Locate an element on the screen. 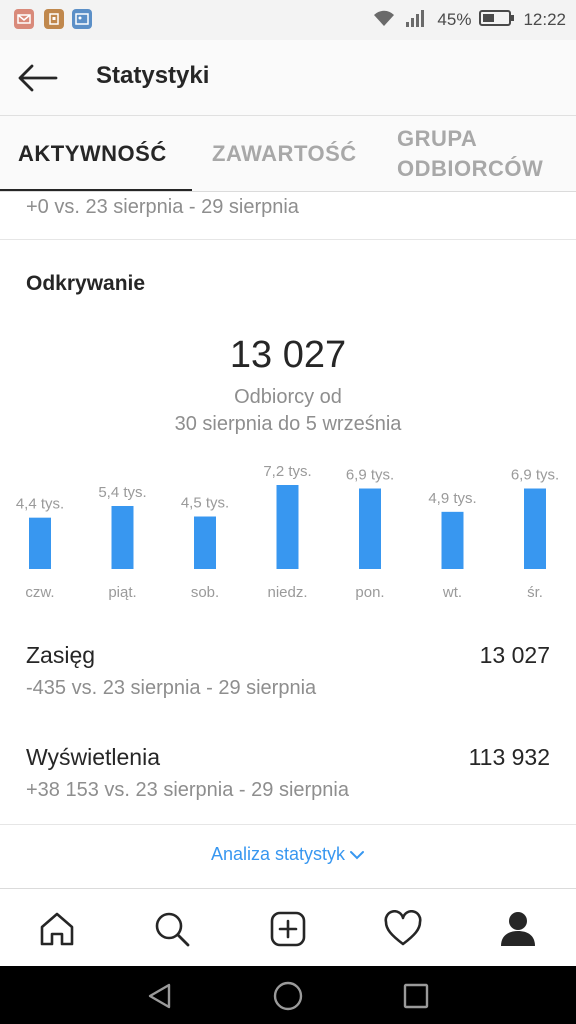 The width and height of the screenshot is (576, 1024). system-navigation-bar is located at coordinates (288, 995).